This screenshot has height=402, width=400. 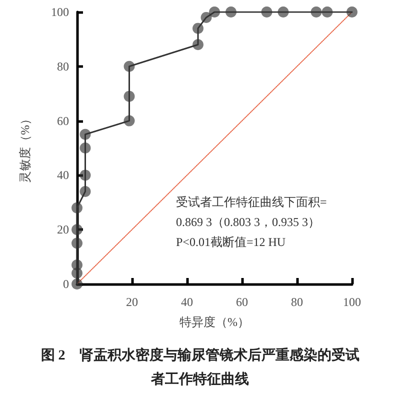 What do you see at coordinates (25, 148) in the screenshot?
I see `y-axis-title: 灵敏度（%）` at bounding box center [25, 148].